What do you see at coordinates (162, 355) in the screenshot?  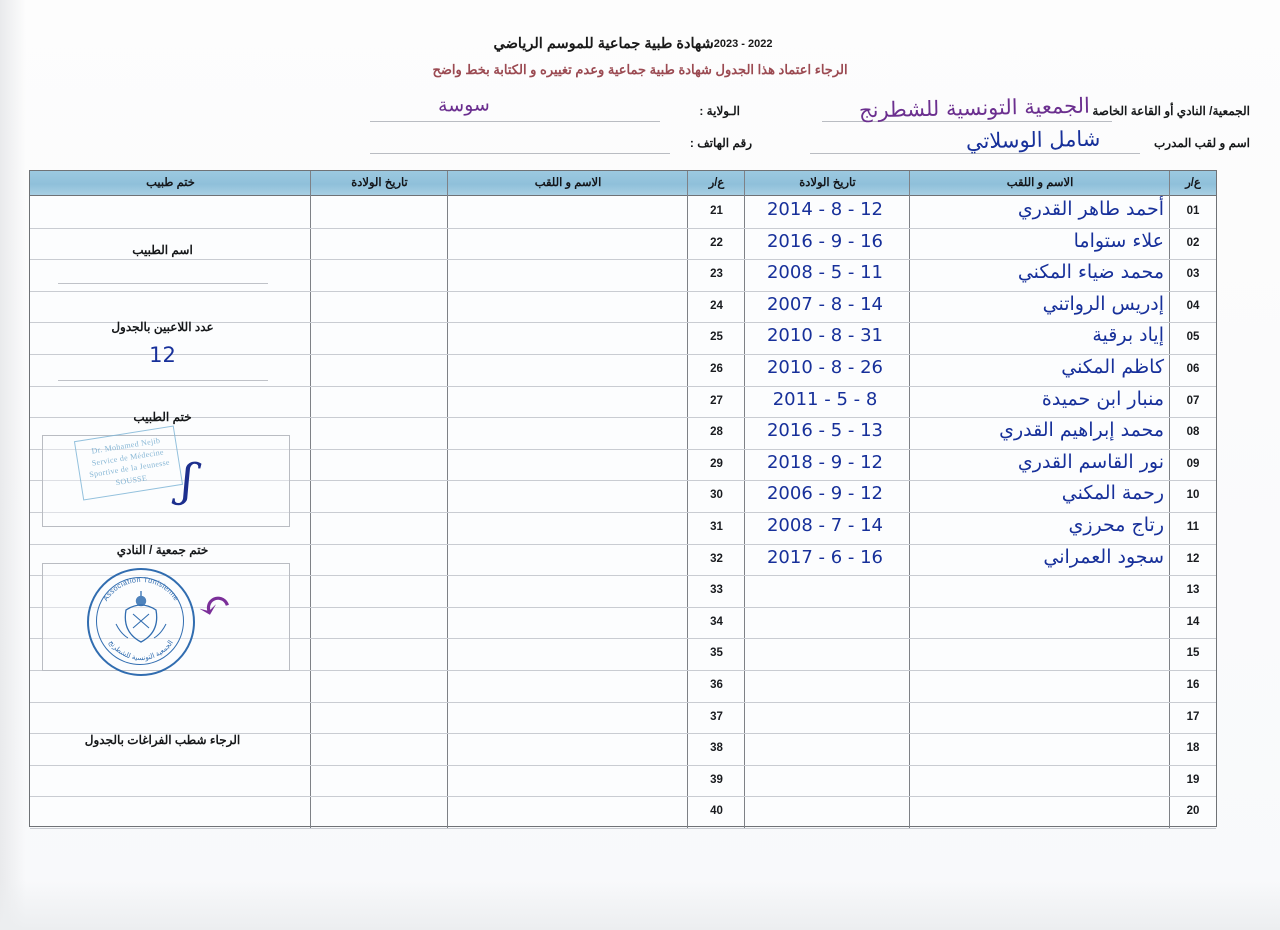 I see `player-count-value: 12` at bounding box center [162, 355].